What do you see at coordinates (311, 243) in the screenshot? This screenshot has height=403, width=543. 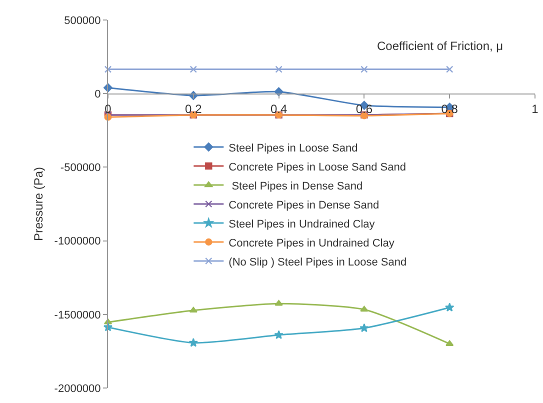 I see `legend-label: Concrete Pipes in Undrained Clay` at bounding box center [311, 243].